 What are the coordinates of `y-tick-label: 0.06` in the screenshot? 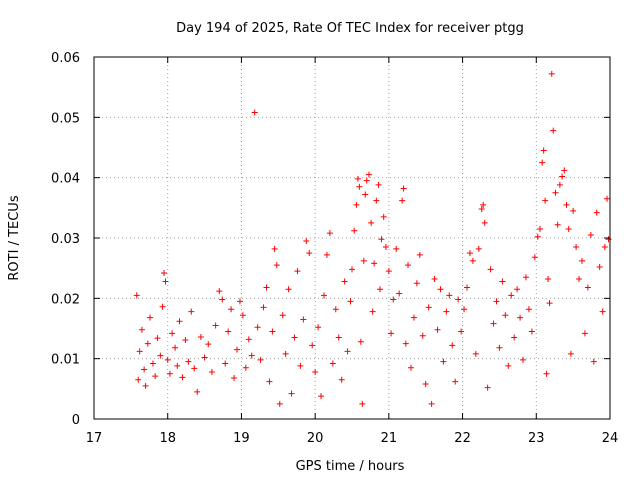 It's located at (65, 58).